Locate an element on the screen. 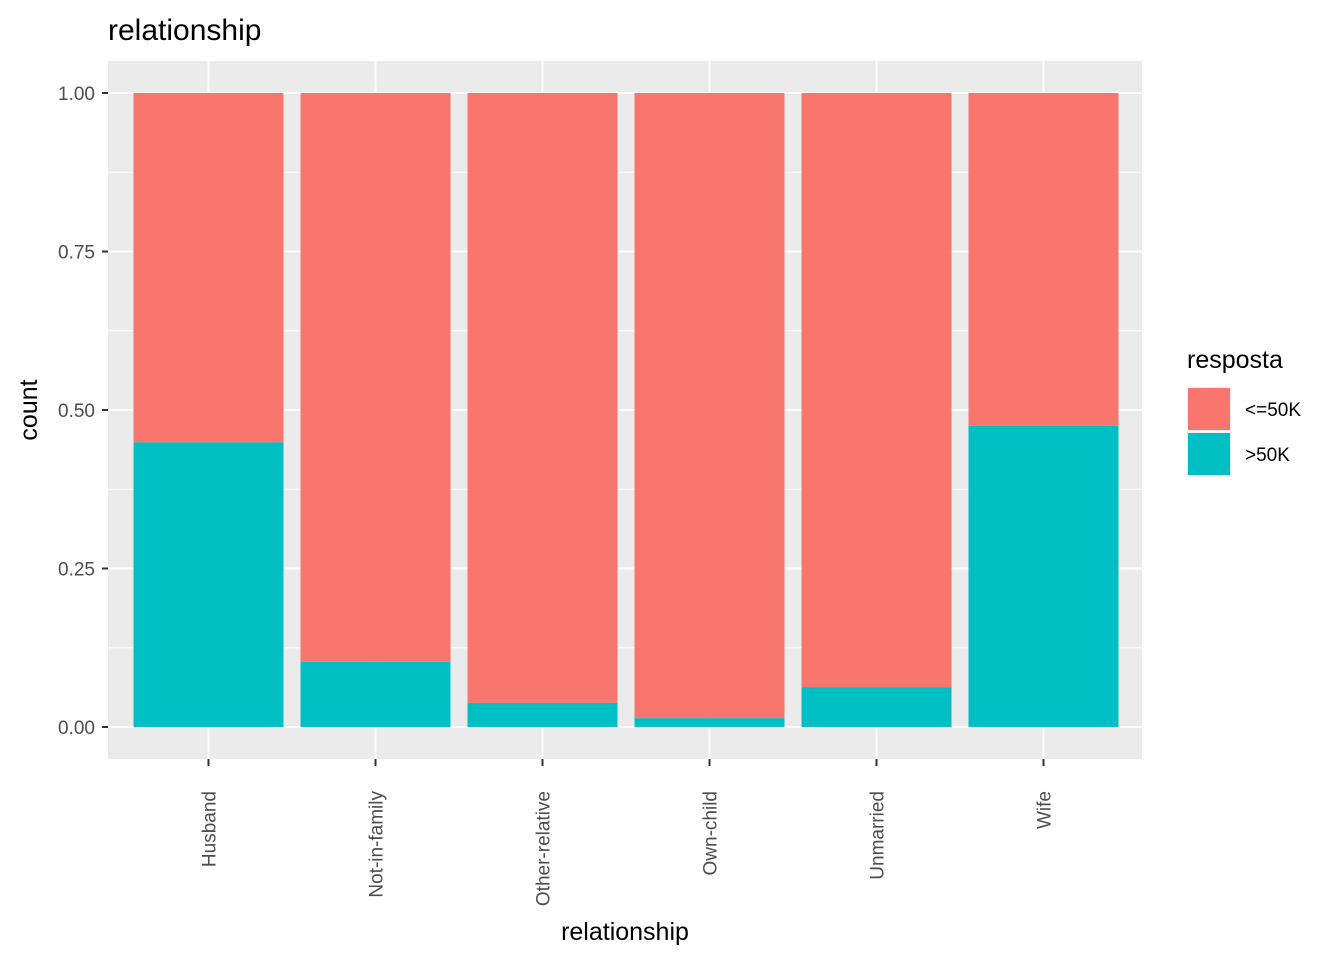 Image resolution: width=1344 pixels, height=960 pixels. legend: resposta <=50K >50K is located at coordinates (1244, 411).